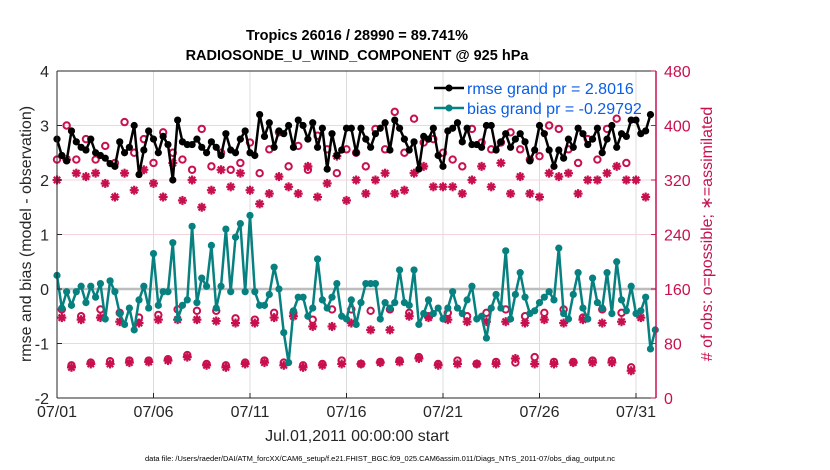 This screenshot has height=470, width=830. What do you see at coordinates (42, 399) in the screenshot?
I see `y-tick-label: -2` at bounding box center [42, 399].